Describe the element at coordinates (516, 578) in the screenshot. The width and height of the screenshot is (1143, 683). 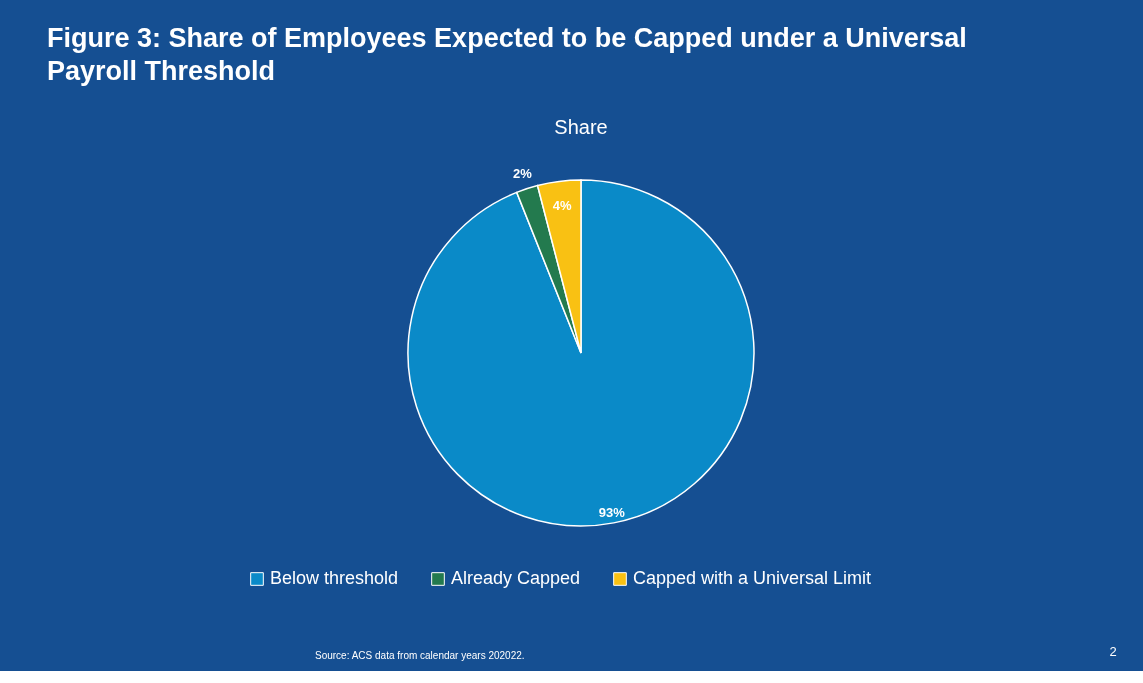
I see `legend-label: Already Capped` at that location.